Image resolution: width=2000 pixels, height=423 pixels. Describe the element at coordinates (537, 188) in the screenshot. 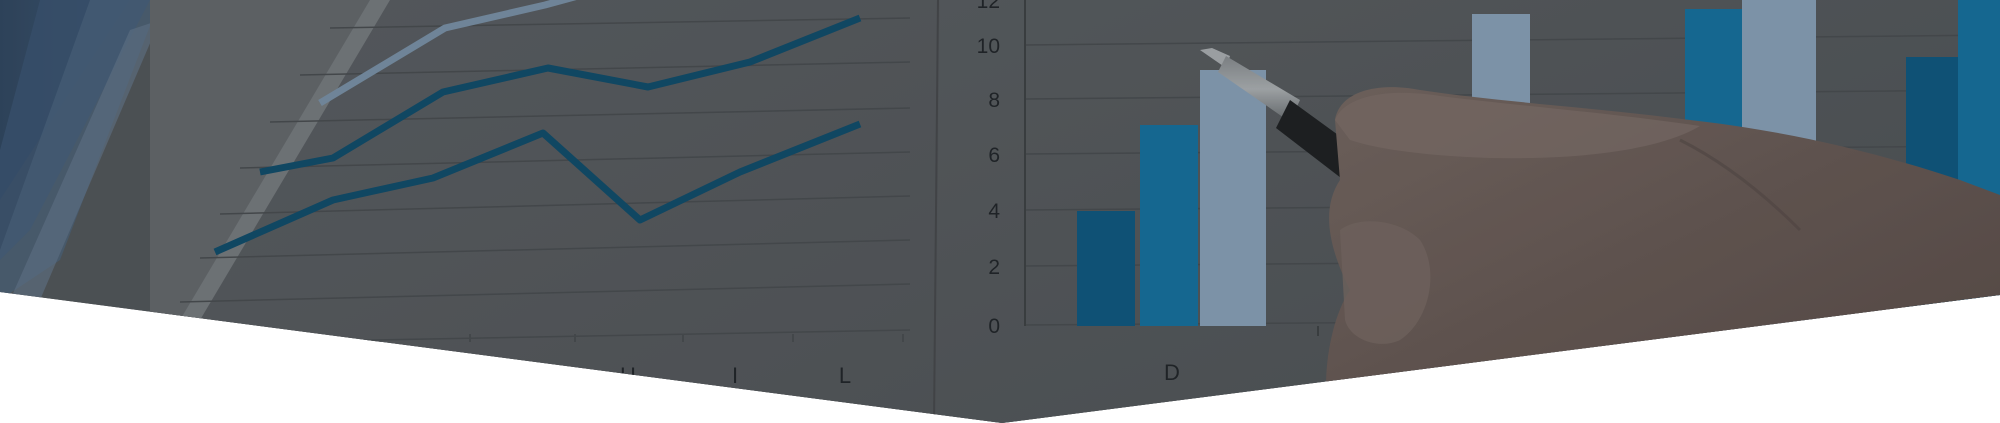

I see `left-chart-line-low` at that location.